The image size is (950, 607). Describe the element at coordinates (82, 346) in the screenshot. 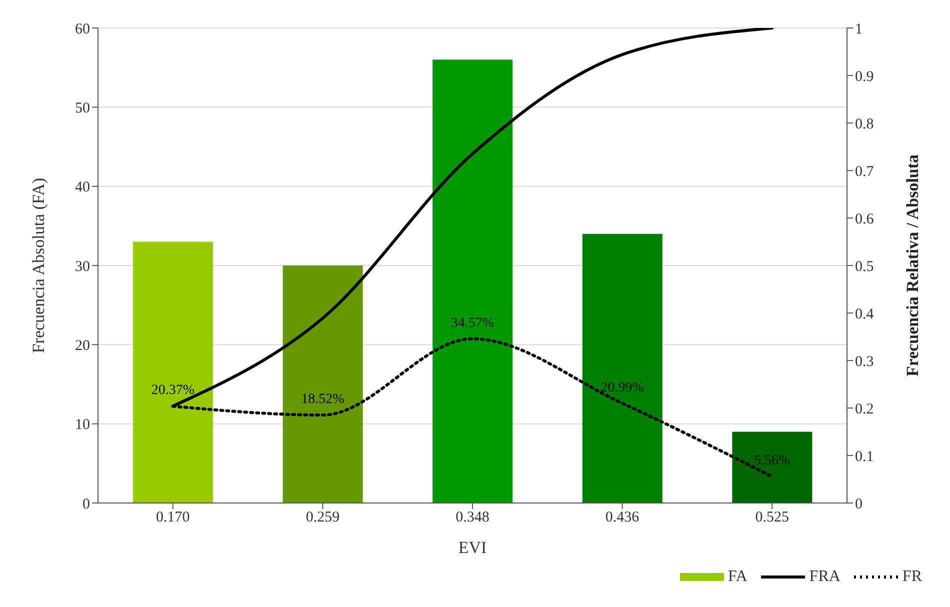

I see `y-tick-label: 20` at that location.